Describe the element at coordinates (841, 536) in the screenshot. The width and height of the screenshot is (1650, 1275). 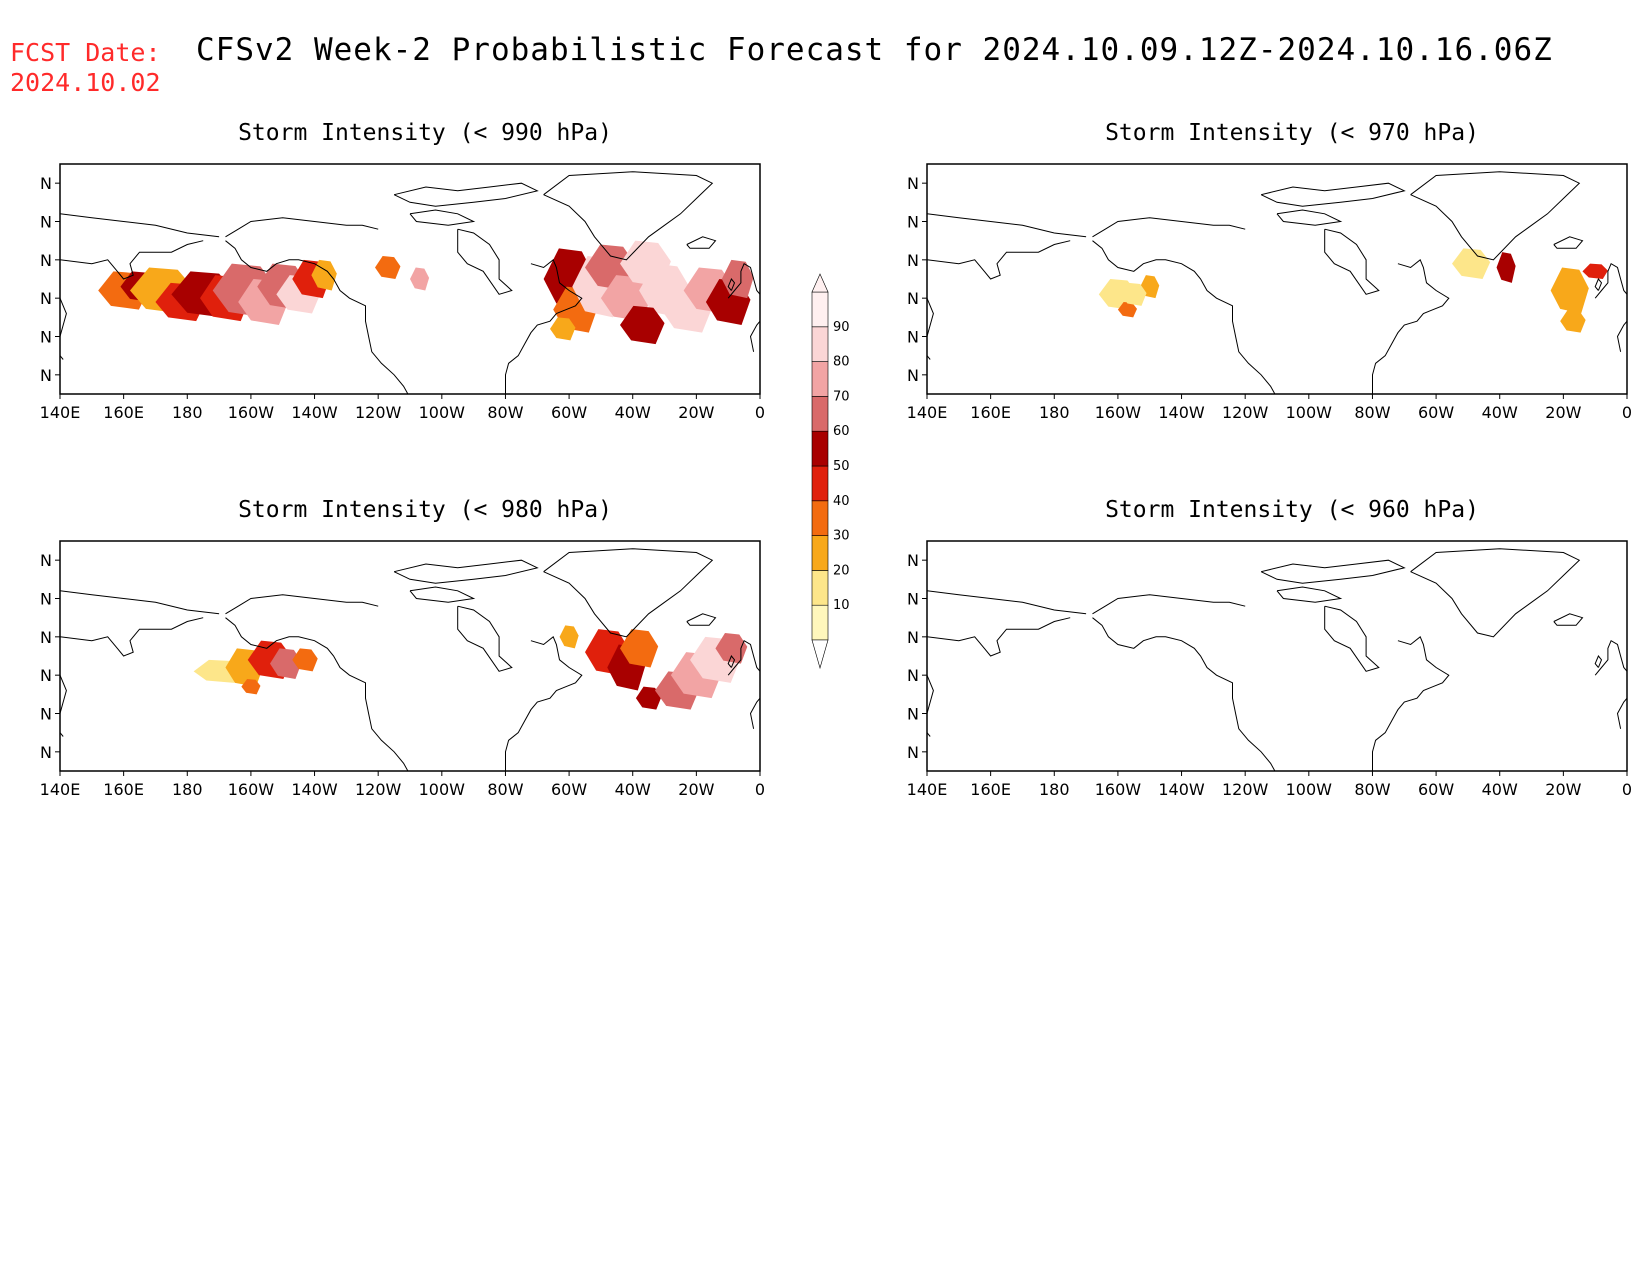
I see `colorbar-level-label: 30` at that location.